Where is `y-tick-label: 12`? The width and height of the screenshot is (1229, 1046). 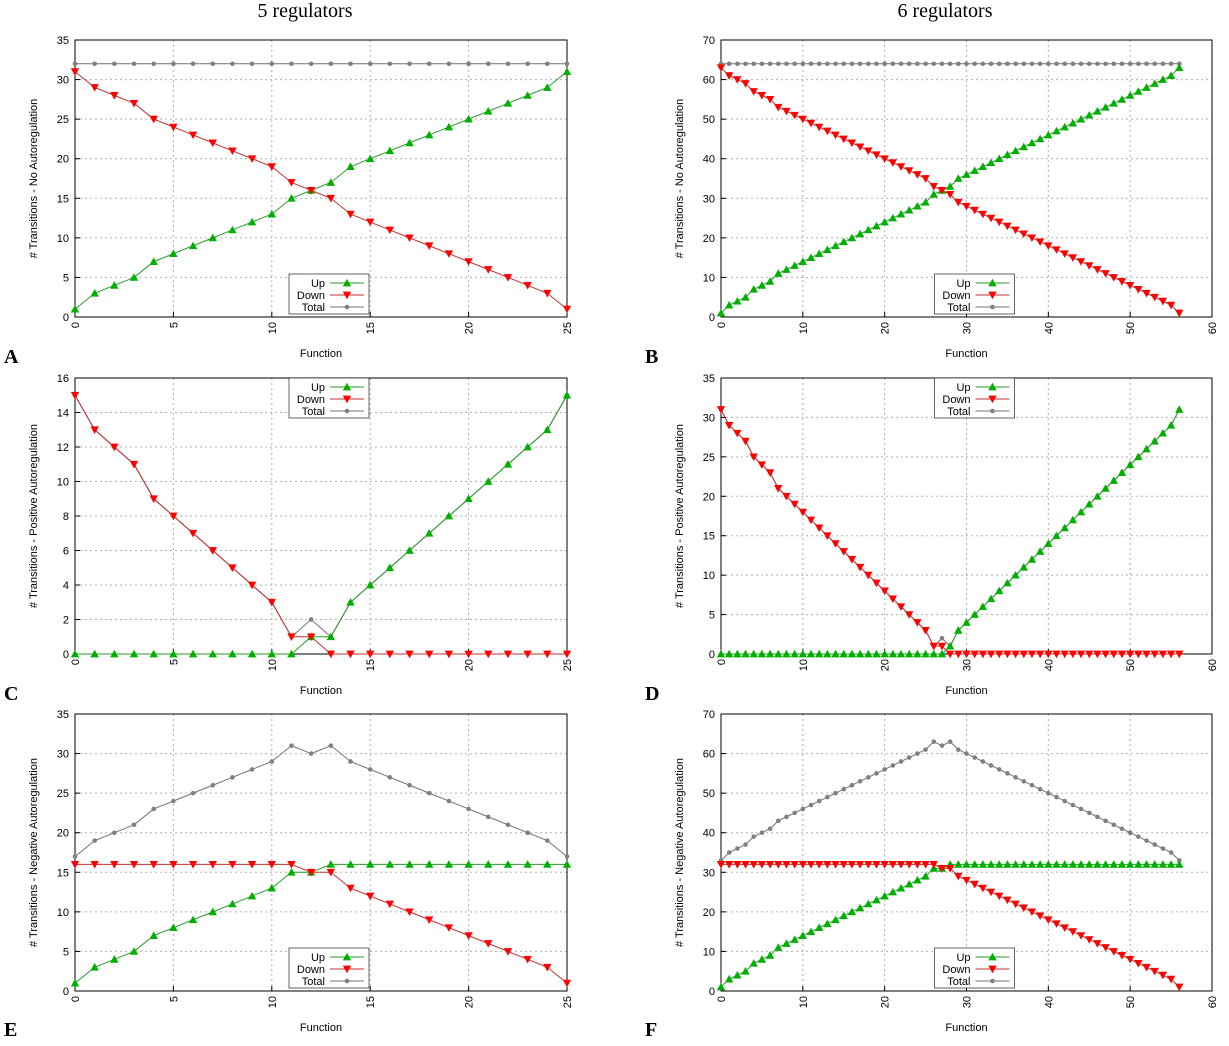 y-tick-label: 12 is located at coordinates (63, 448).